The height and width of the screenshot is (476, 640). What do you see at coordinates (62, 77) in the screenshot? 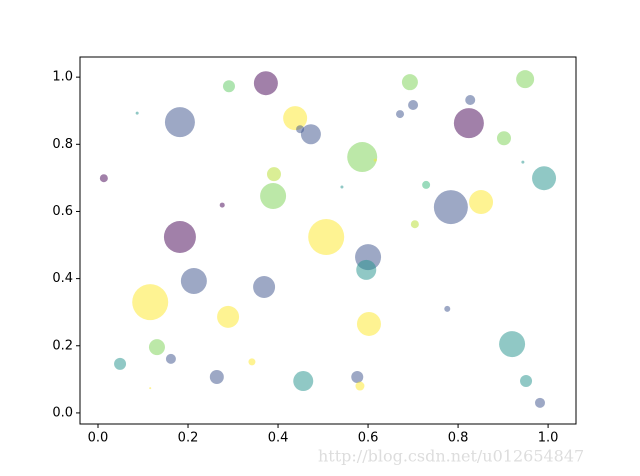
I see `y-tick-label: 1.0` at bounding box center [62, 77].